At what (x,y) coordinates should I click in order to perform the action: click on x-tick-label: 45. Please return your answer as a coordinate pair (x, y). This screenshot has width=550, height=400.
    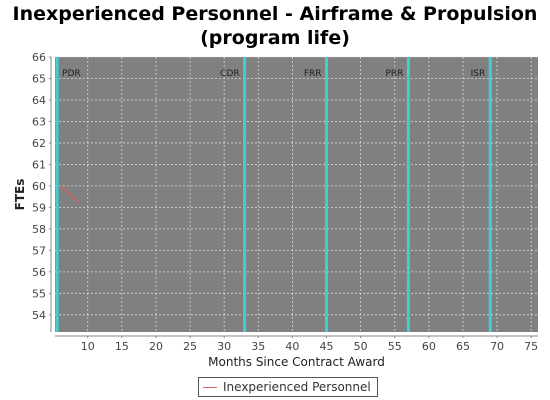
    Looking at the image, I should click on (327, 346).